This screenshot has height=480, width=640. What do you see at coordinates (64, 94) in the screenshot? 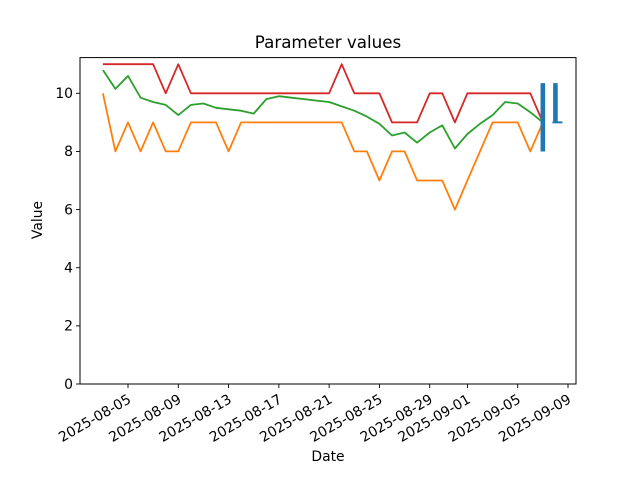
I see `y-tick-label: 10` at bounding box center [64, 94].